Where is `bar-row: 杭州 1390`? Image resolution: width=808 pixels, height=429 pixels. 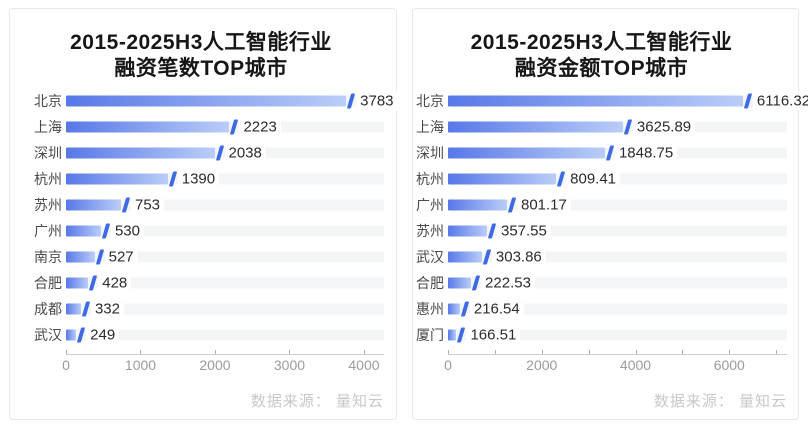
bar-row: 杭州 1390 is located at coordinates (201, 179).